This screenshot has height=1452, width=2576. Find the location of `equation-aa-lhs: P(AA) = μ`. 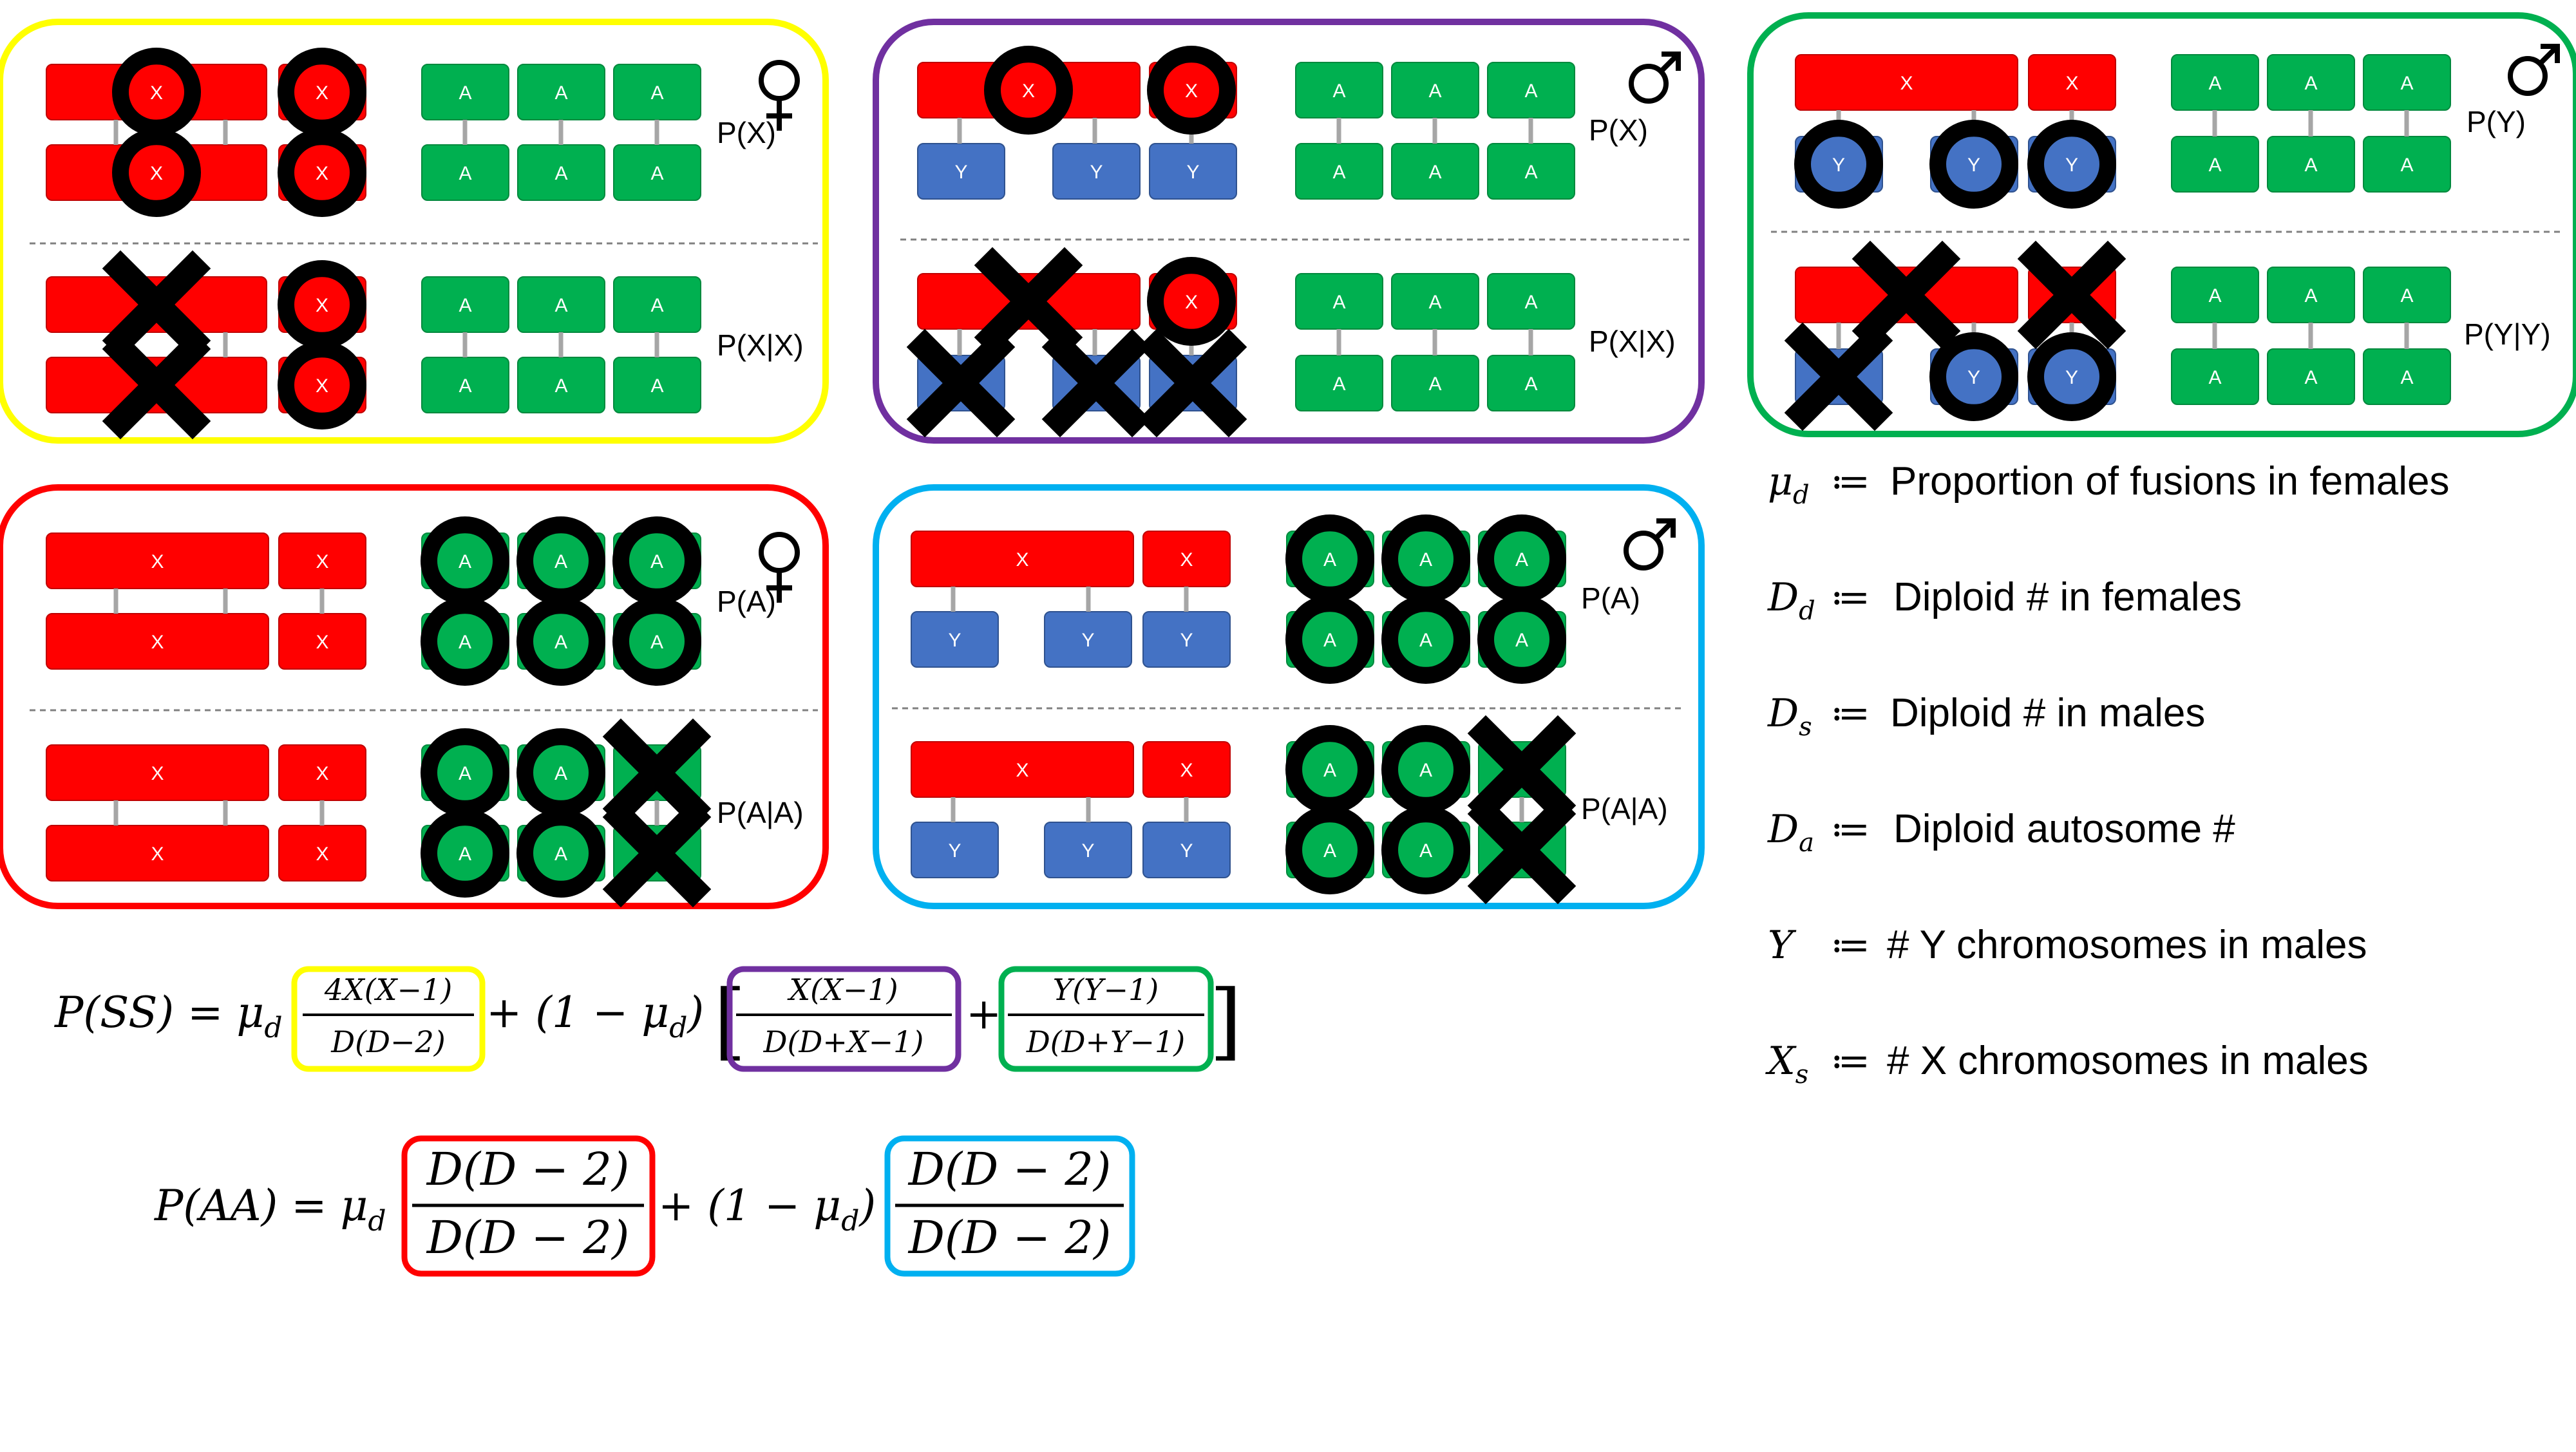

equation-aa-lhs: P(AA) = μ is located at coordinates (261, 1205).